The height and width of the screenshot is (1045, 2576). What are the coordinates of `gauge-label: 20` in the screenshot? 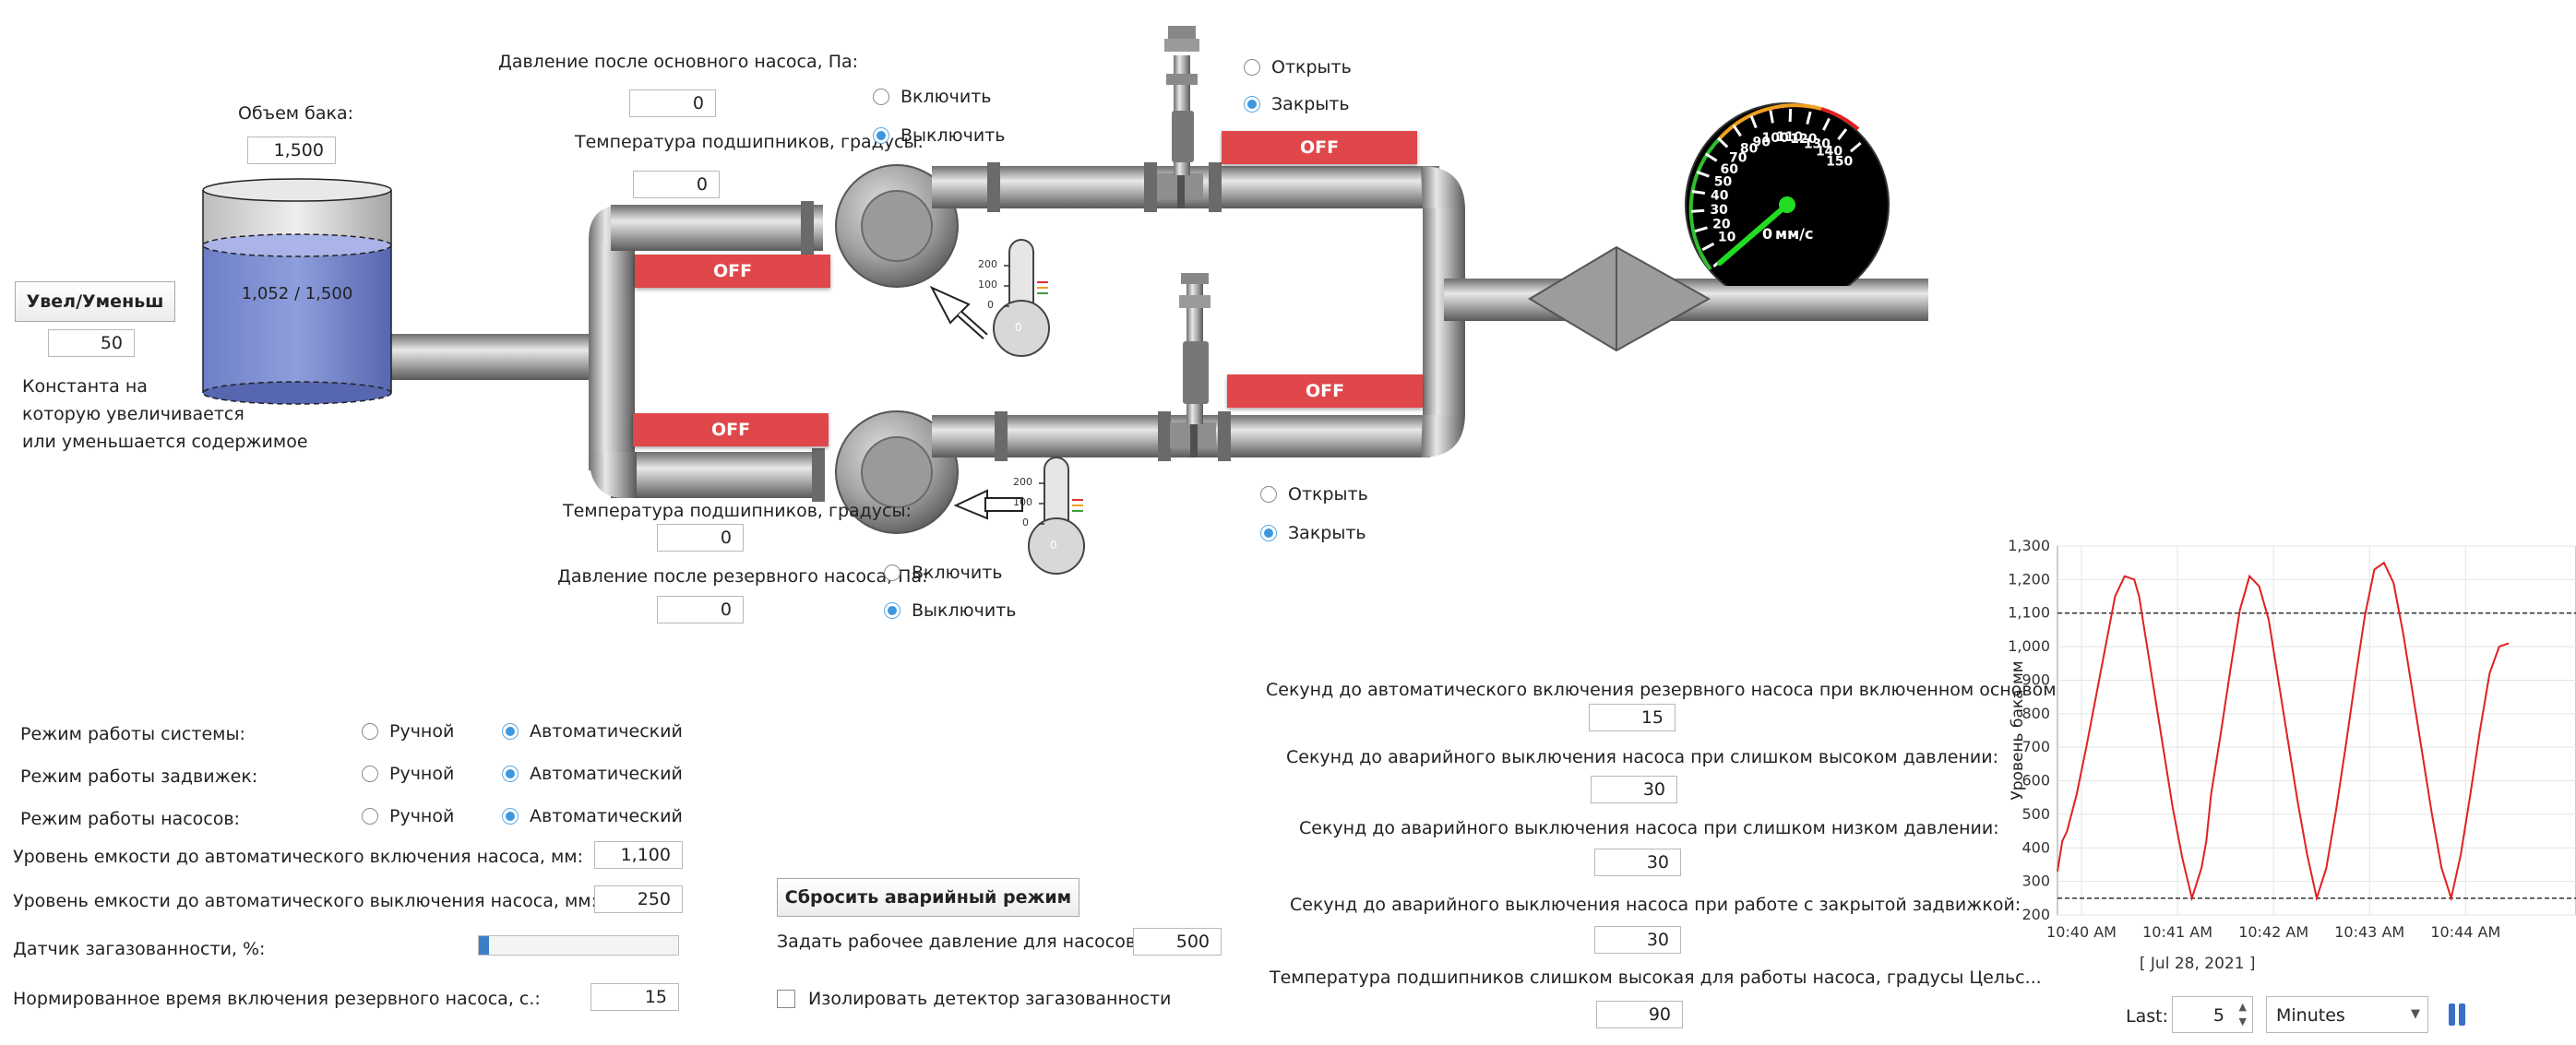 It's located at (1721, 225).